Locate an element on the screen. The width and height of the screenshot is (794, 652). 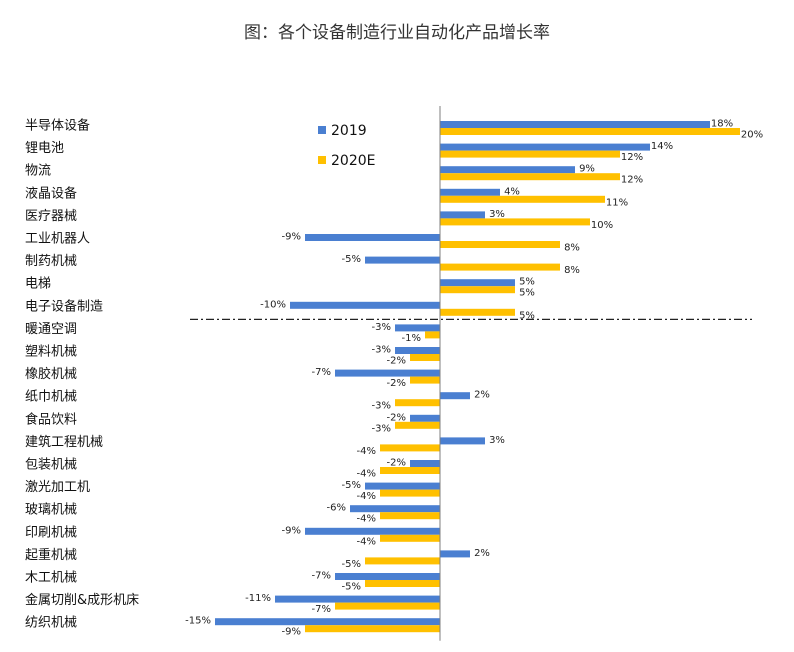
category-label: 食品饮料 is located at coordinates (51, 419).